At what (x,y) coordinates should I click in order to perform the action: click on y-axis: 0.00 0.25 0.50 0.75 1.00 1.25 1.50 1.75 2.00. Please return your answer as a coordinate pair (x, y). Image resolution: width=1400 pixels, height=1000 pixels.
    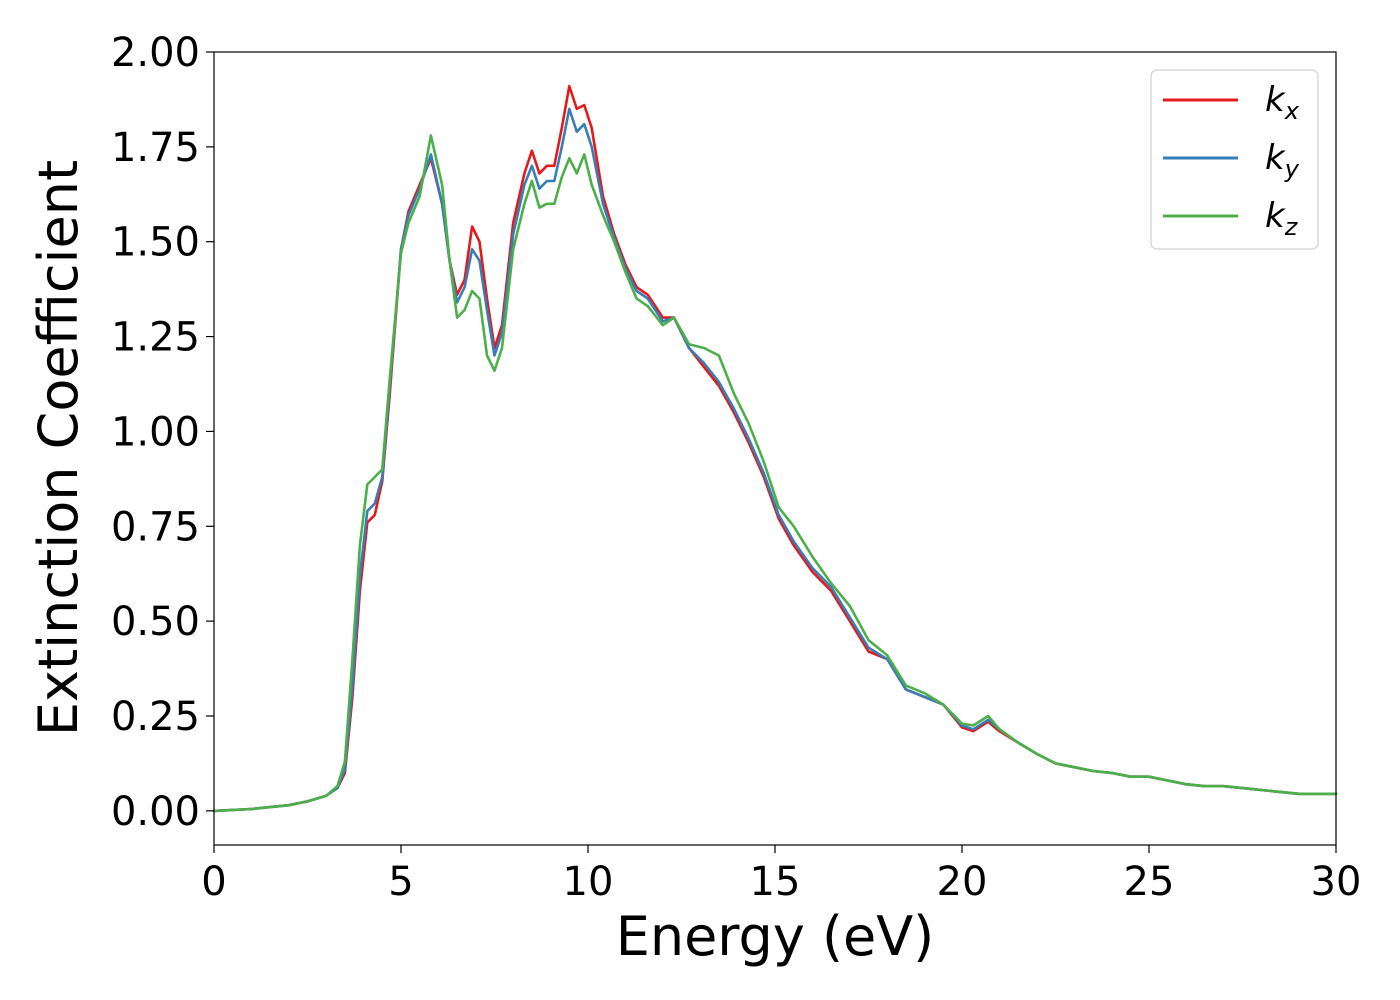
    Looking at the image, I should click on (162, 432).